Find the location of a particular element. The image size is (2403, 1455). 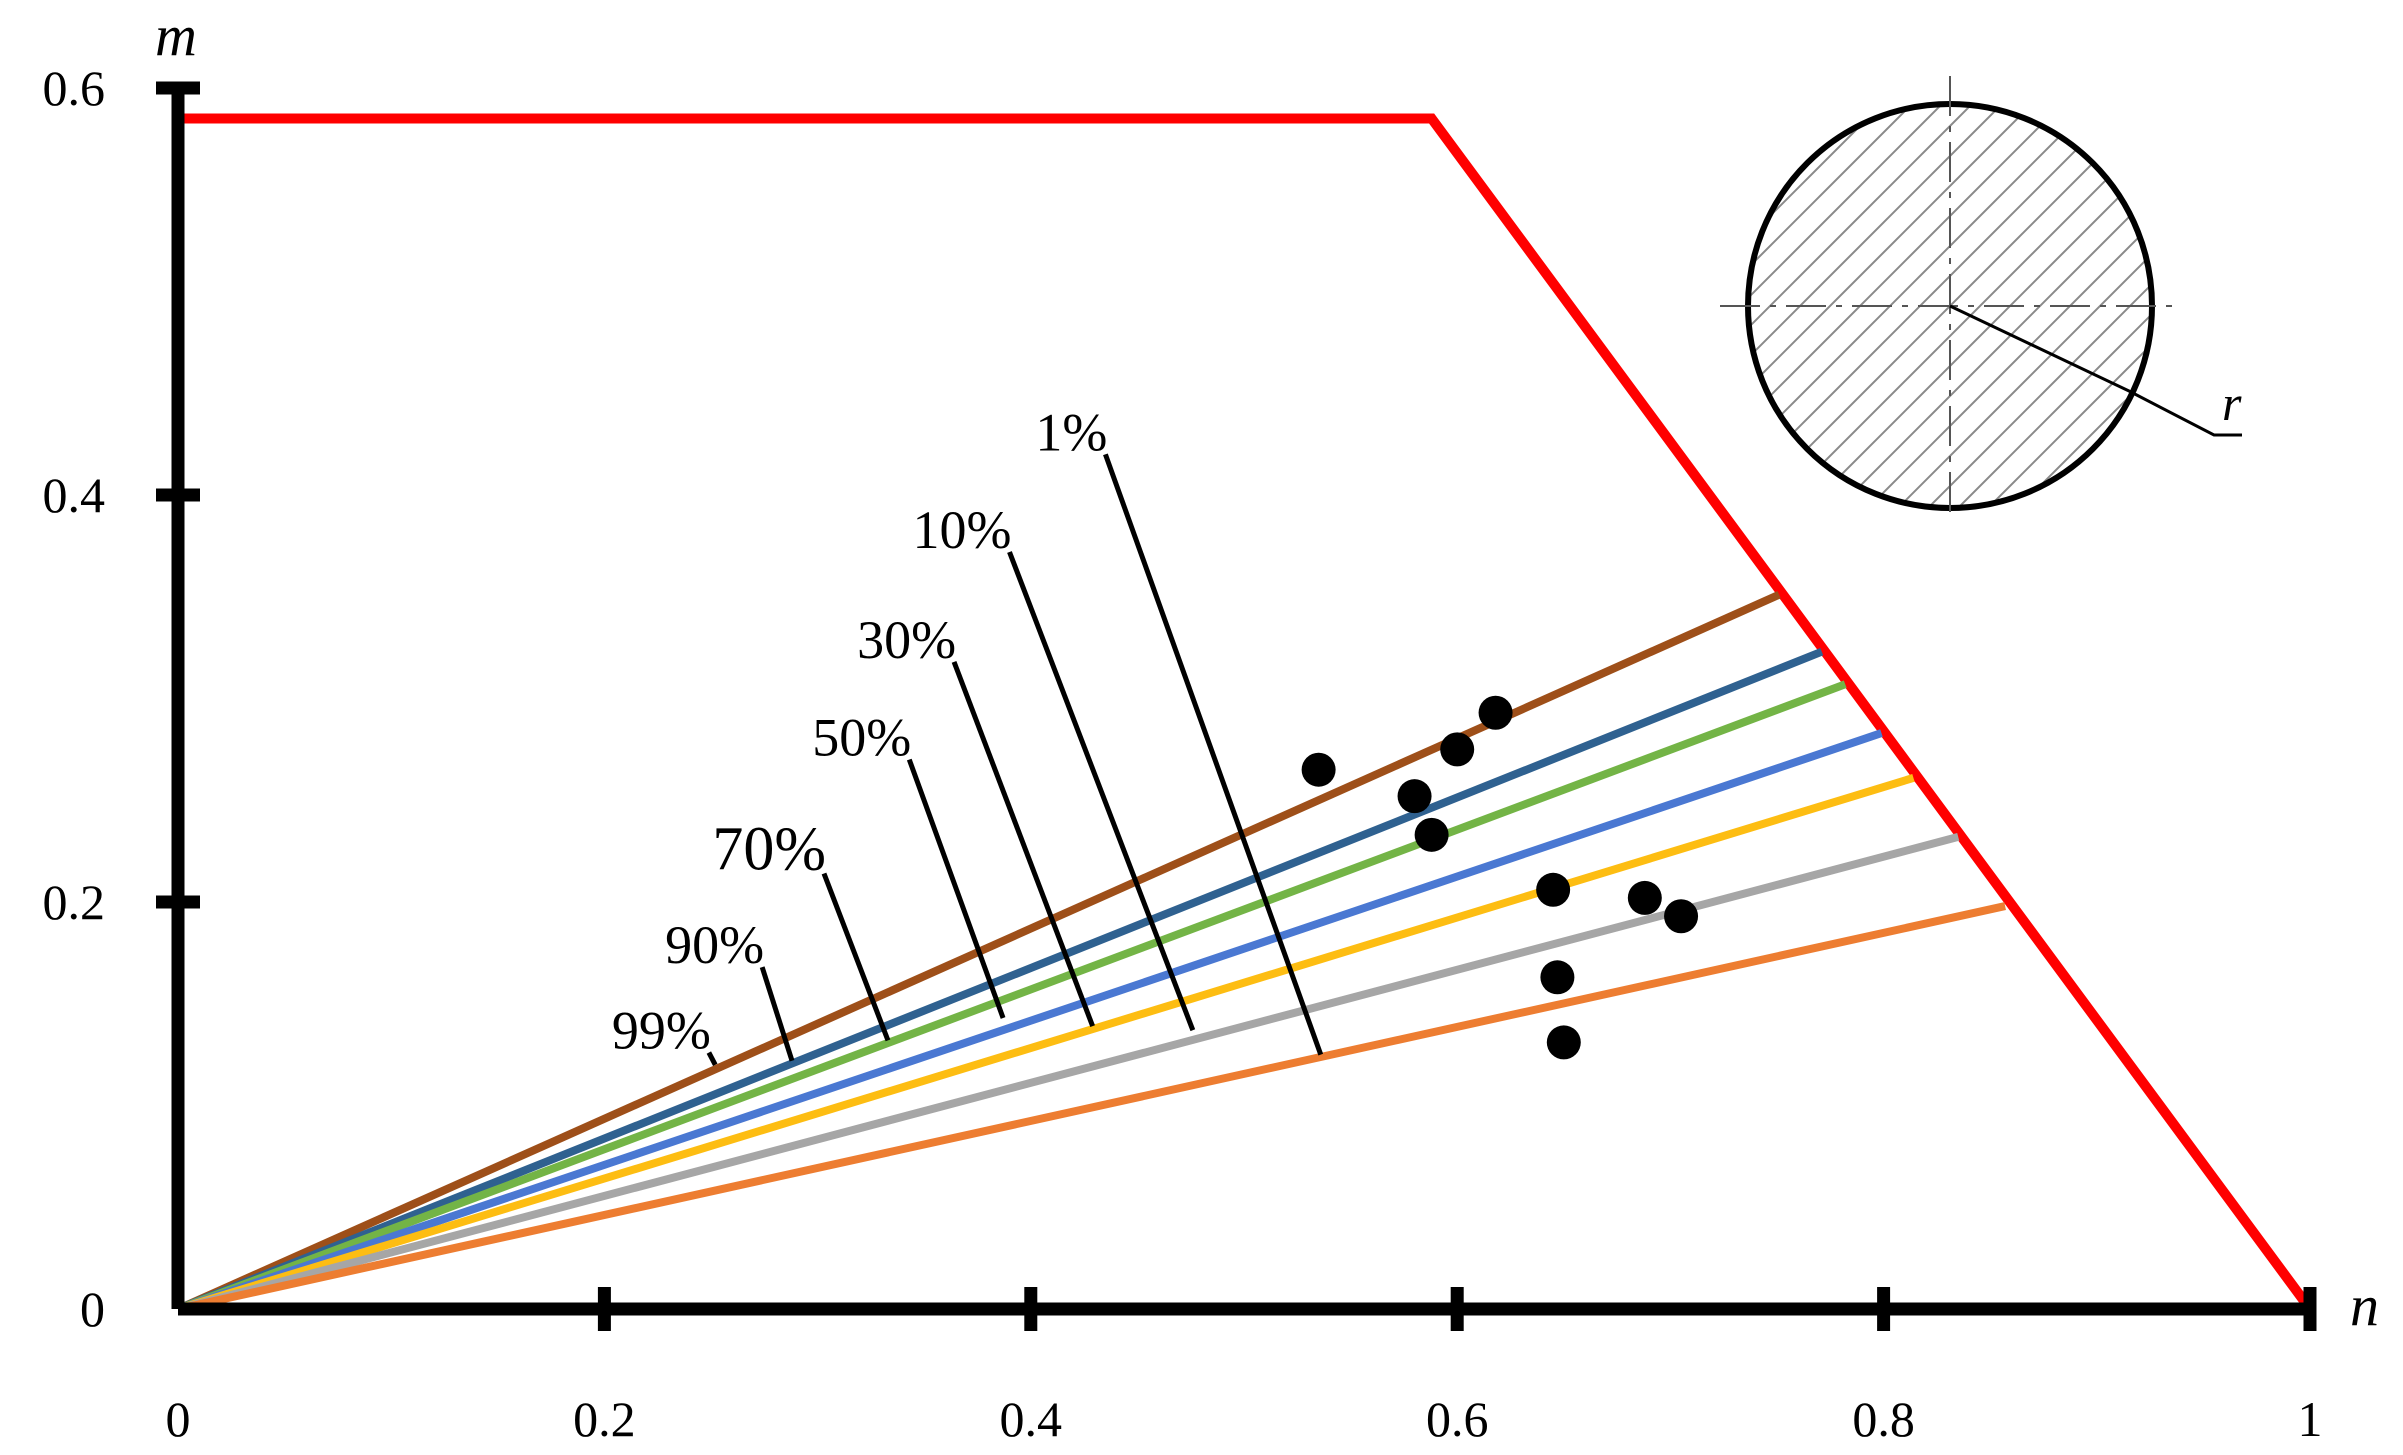

y-tick-label: 0 is located at coordinates (92, 1309).